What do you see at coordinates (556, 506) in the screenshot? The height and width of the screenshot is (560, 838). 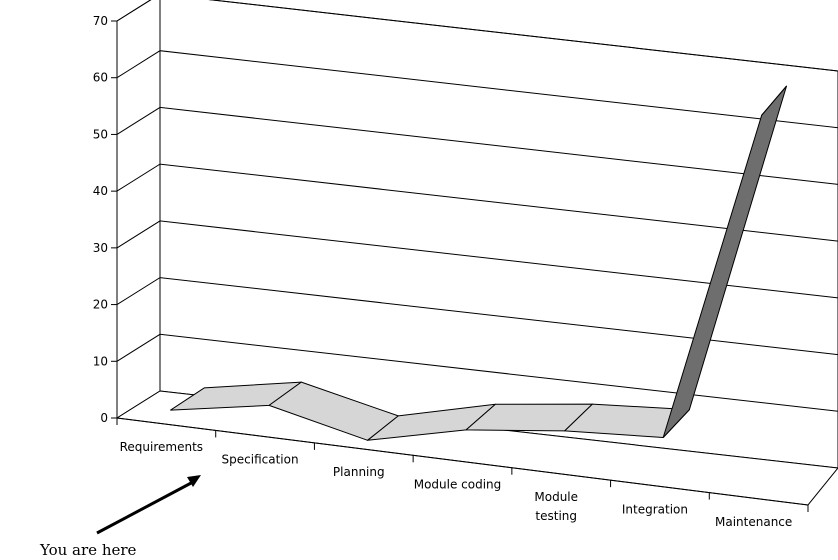 I see `x-tick-label: Module testing` at bounding box center [556, 506].